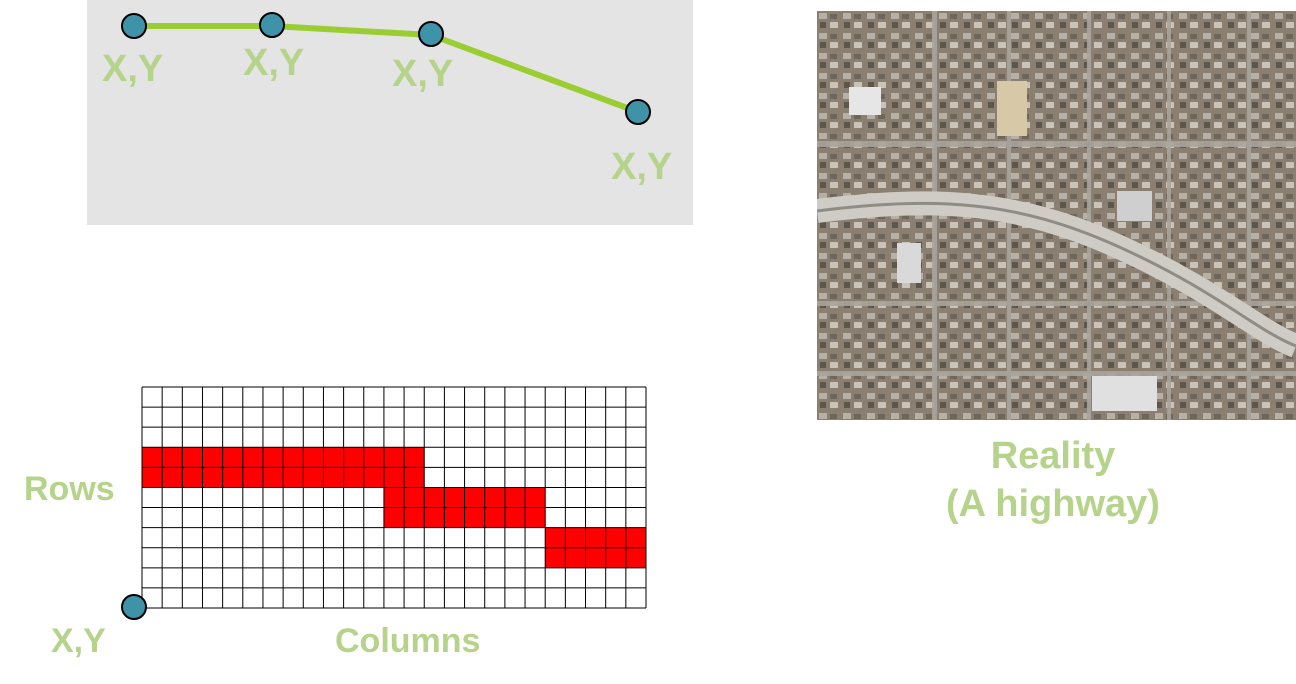  What do you see at coordinates (133, 69) in the screenshot?
I see `vertex-label-1: X,Y` at bounding box center [133, 69].